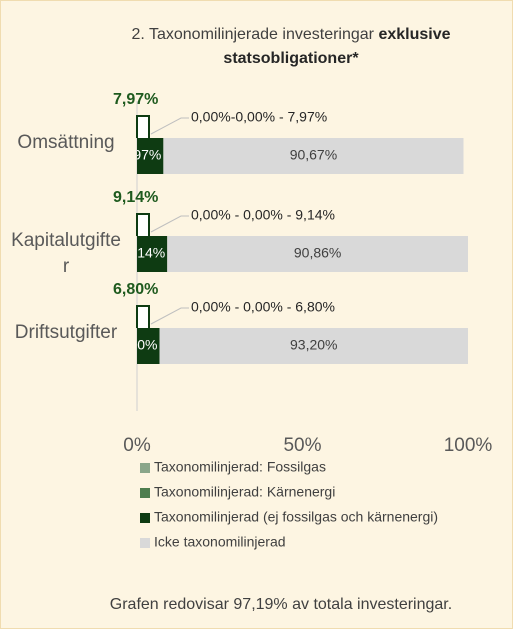  I want to click on data-label: 90,67%, so click(313, 155).